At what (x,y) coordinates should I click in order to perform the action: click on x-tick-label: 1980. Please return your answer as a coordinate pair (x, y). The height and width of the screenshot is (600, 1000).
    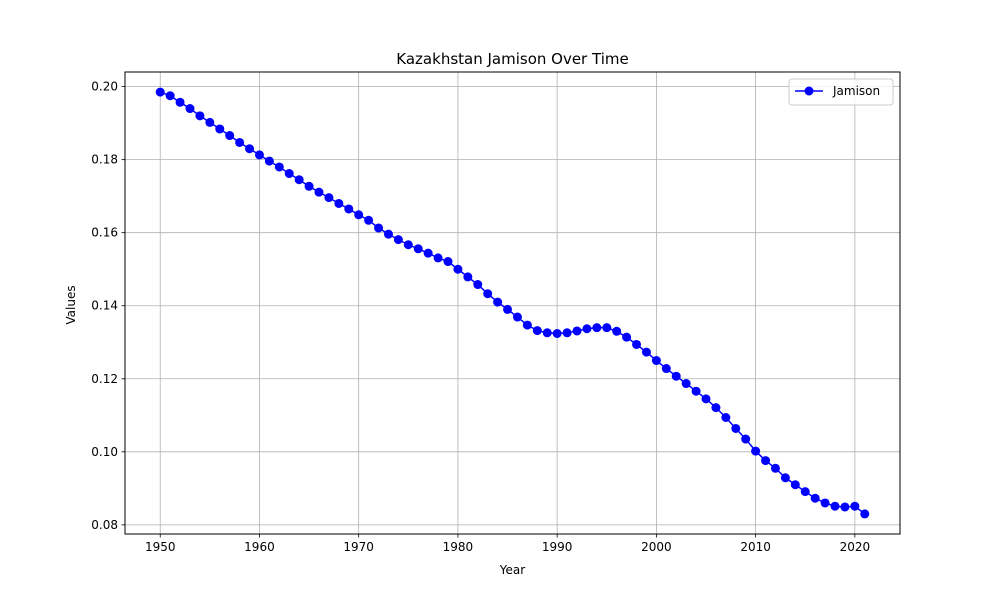
    Looking at the image, I should click on (458, 547).